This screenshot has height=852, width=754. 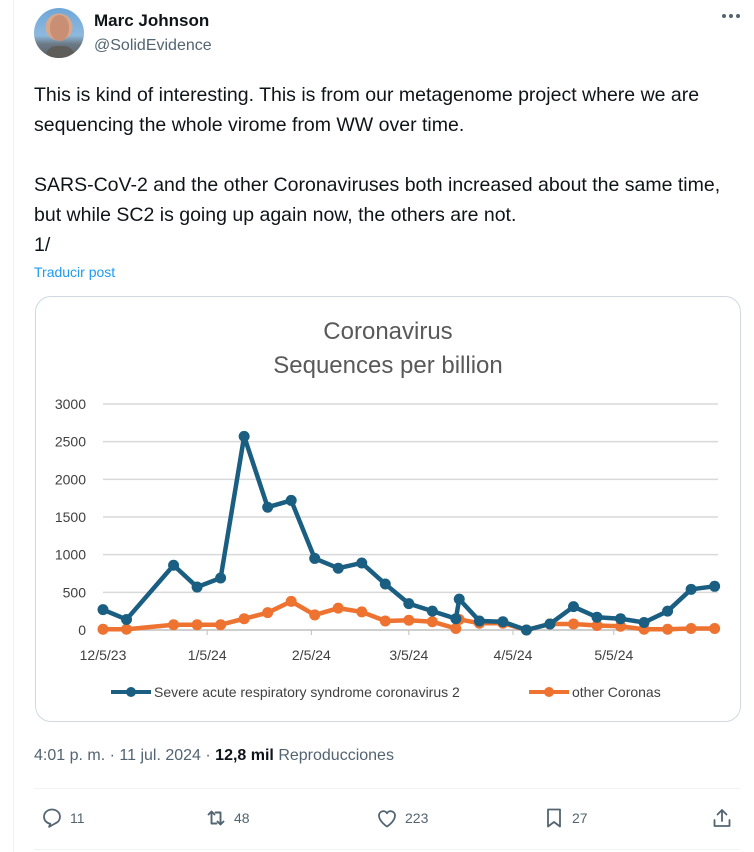 What do you see at coordinates (62, 818) in the screenshot?
I see `reply-button: 11` at bounding box center [62, 818].